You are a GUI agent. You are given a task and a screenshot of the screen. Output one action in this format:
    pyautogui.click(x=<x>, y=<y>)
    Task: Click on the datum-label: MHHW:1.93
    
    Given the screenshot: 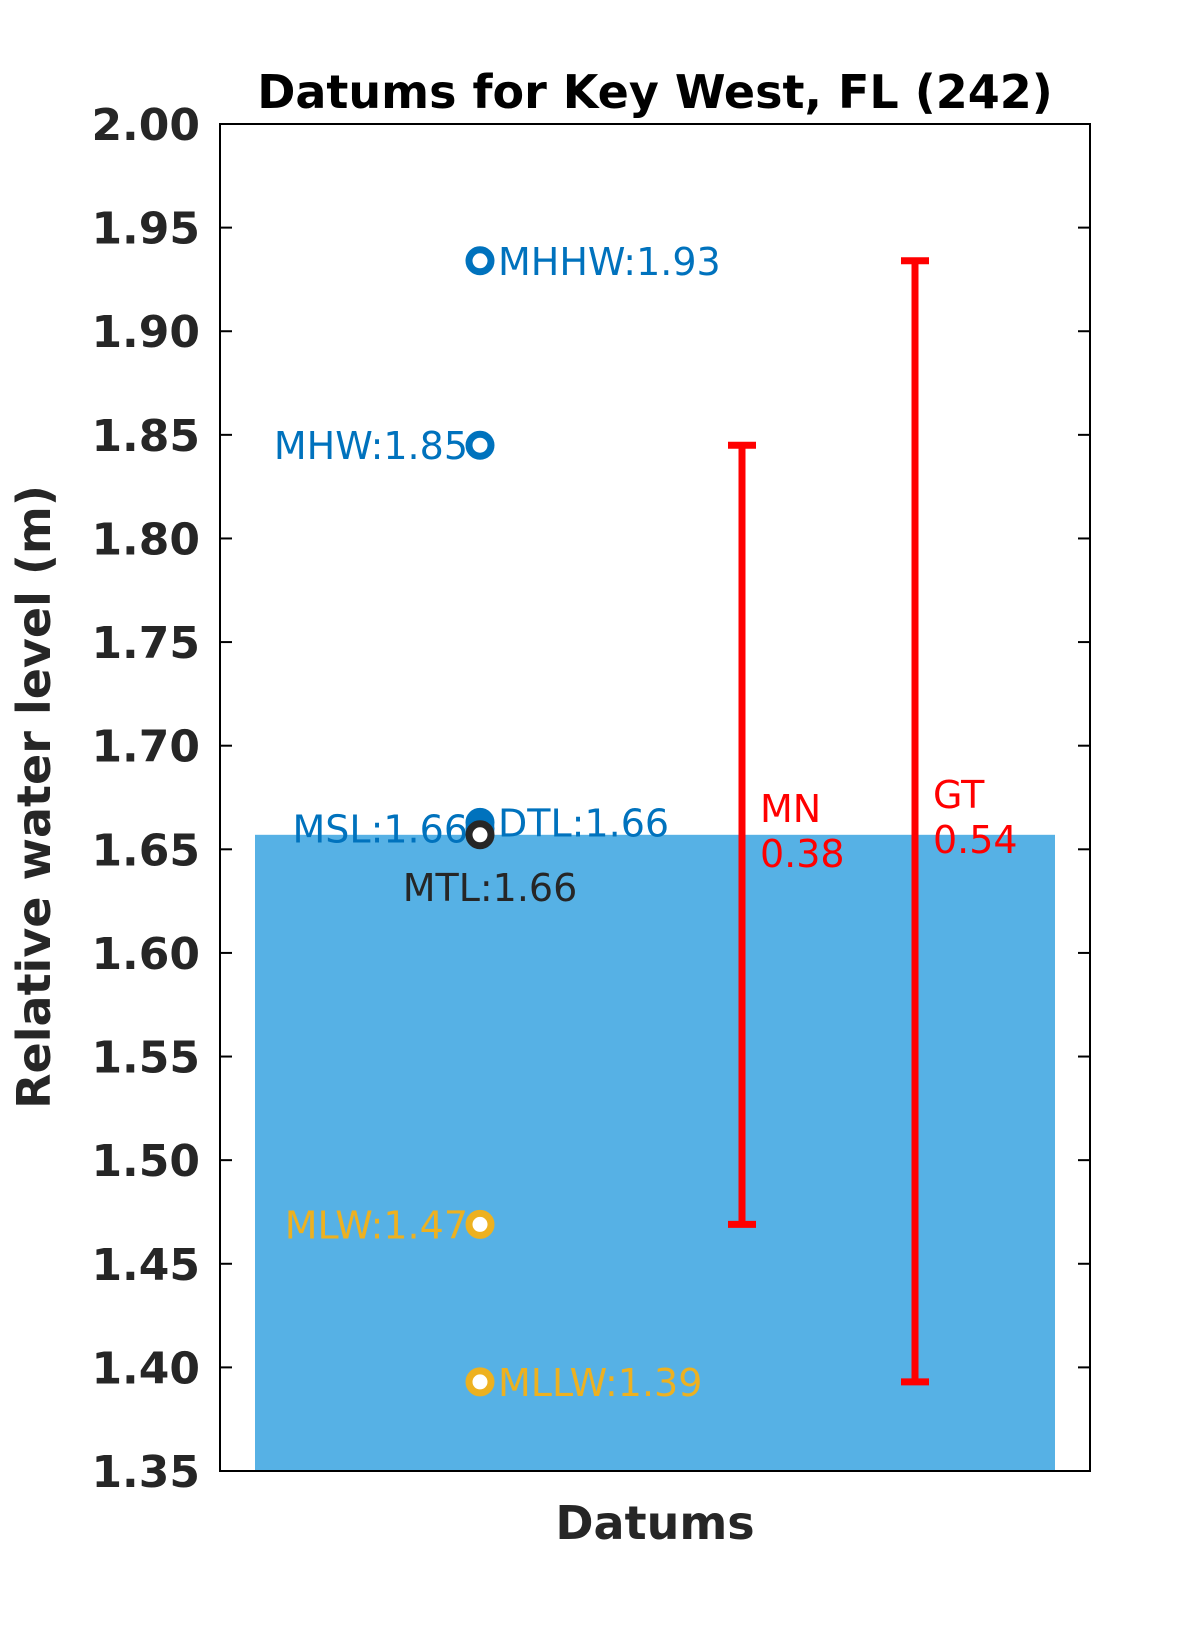 What is the action you would take?
    pyautogui.click(x=609, y=262)
    